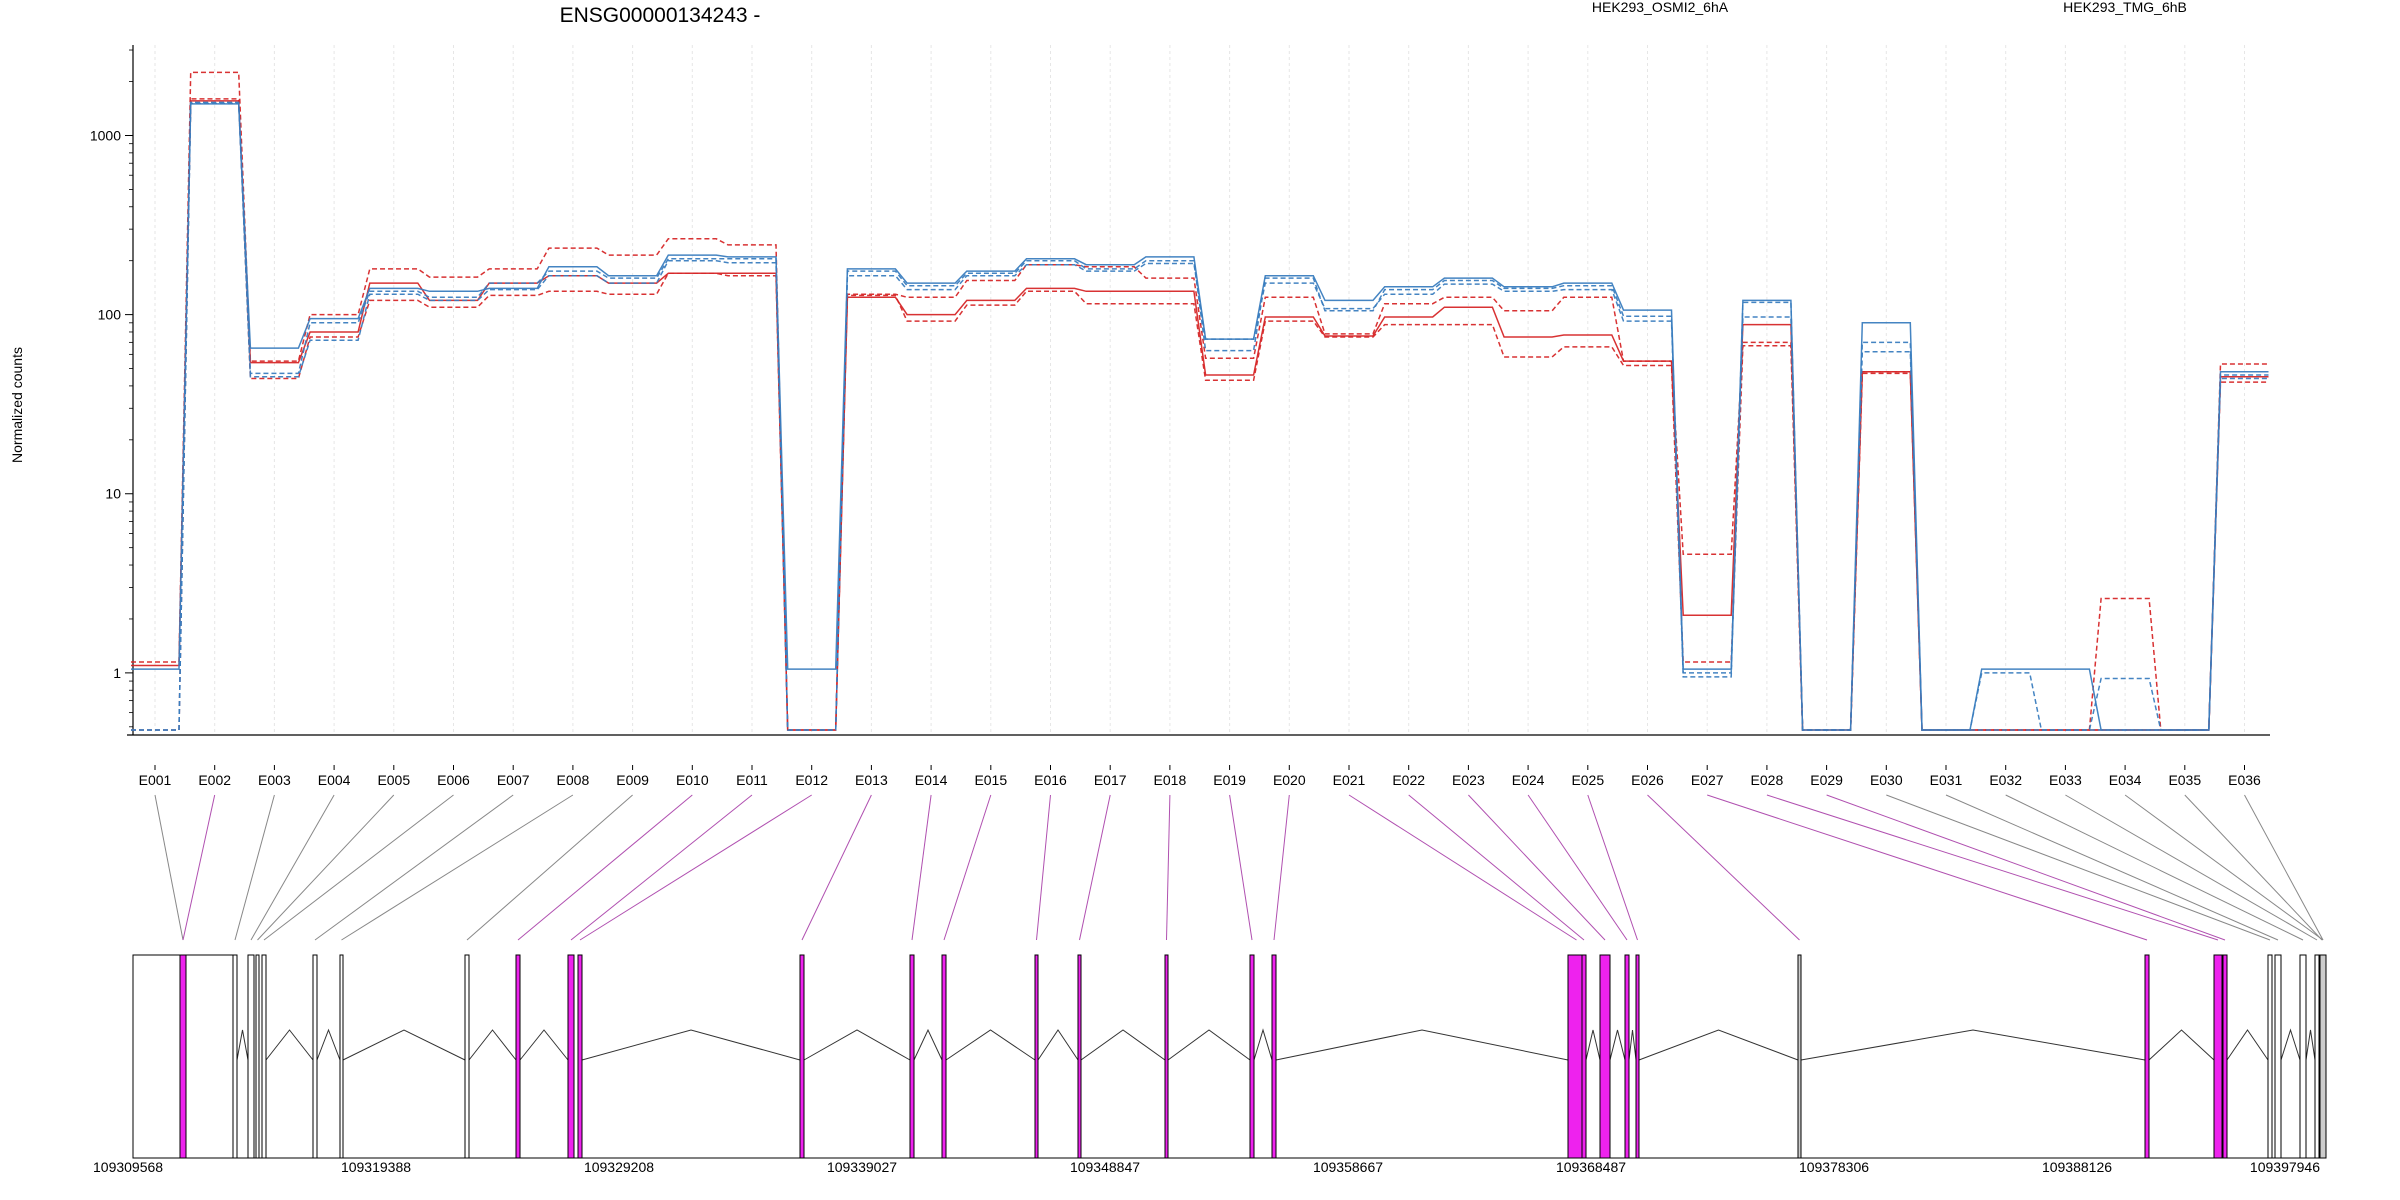  Describe the element at coordinates (1289, 780) in the screenshot. I see `x-tick-label-E020: E020` at that location.